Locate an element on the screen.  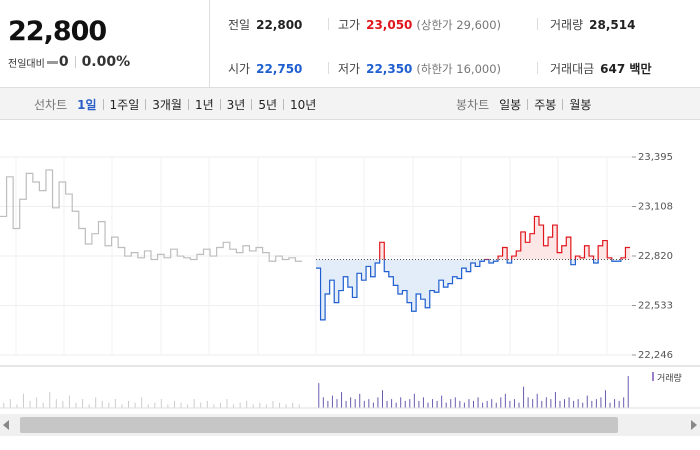
y-axis-ticks: 23,395 23,108 22,820 22,533 22,246 is located at coordinates (652, 256).